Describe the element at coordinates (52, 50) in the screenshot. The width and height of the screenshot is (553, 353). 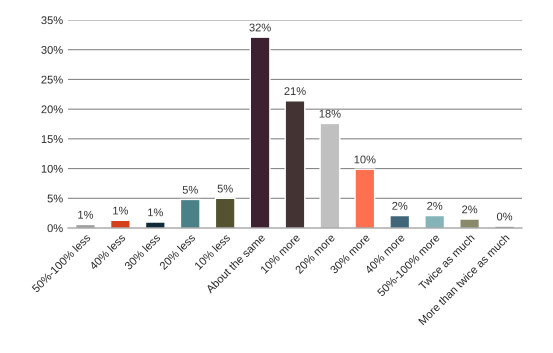
I see `y-tick-label: 30%` at that location.